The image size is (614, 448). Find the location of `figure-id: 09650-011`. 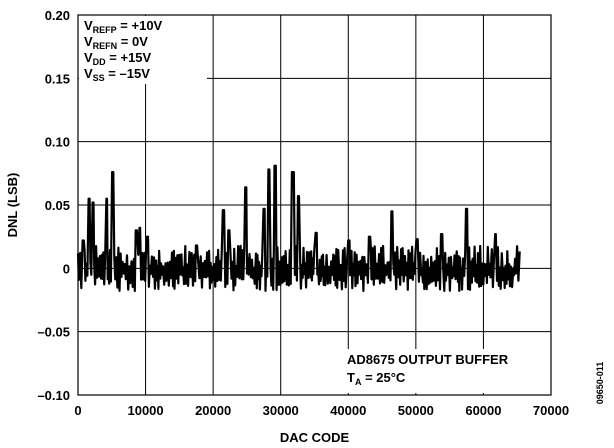

figure-id: 09650-011 is located at coordinates (600, 383).